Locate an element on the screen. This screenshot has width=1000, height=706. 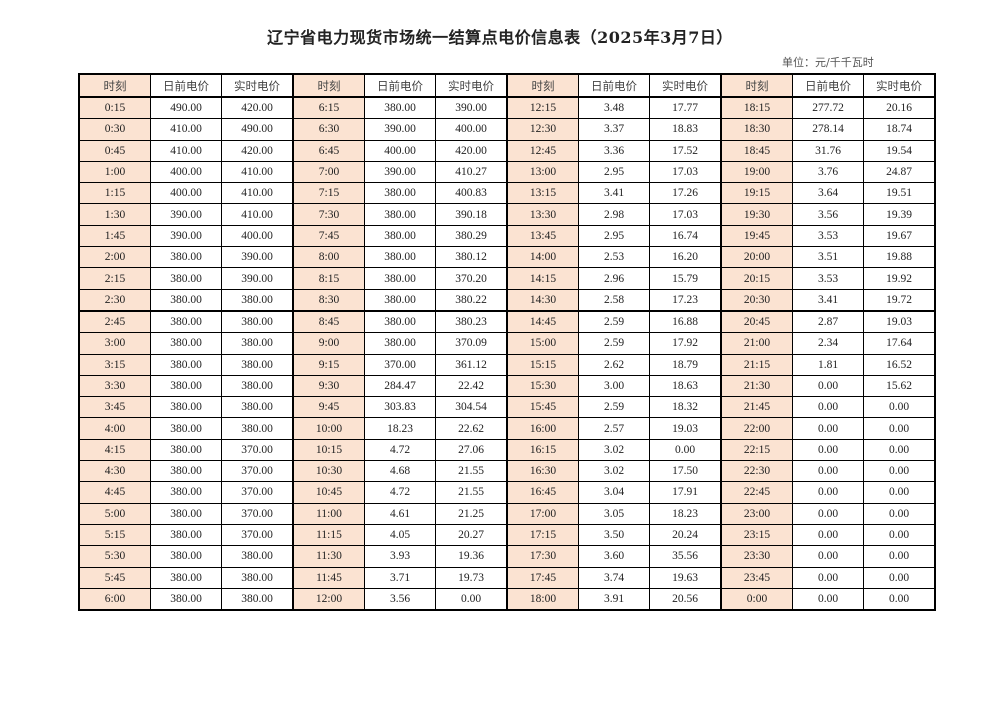
cell-real-time-price: 380.29 is located at coordinates (471, 236).